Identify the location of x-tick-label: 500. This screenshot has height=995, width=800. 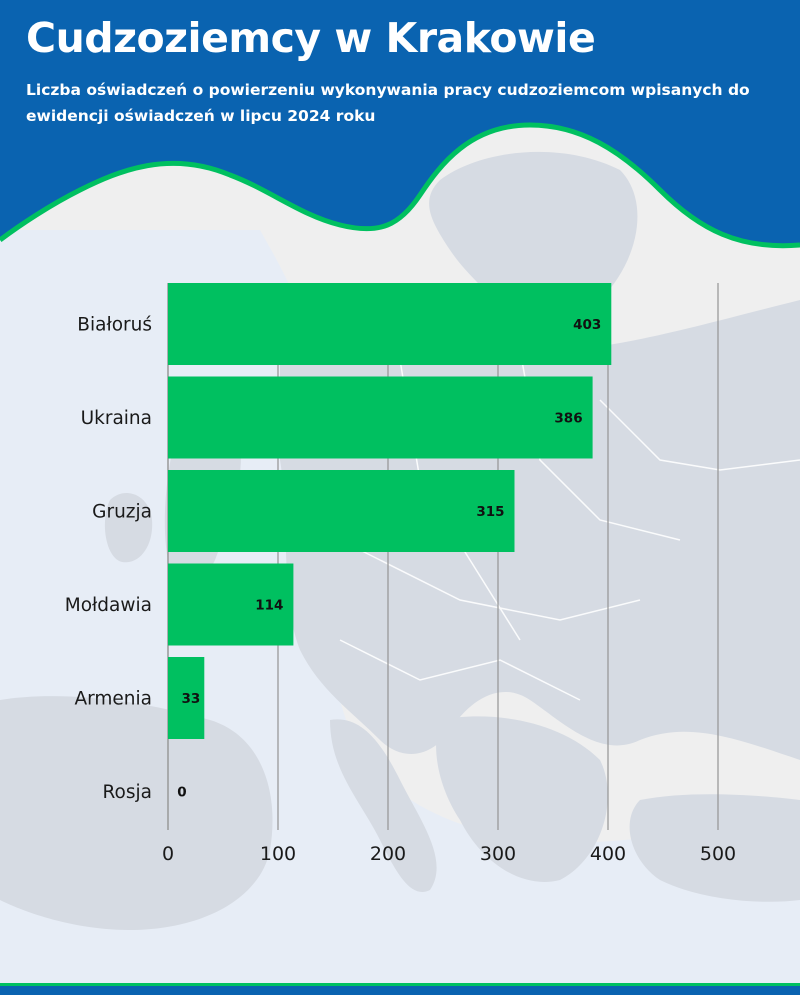
(718, 854).